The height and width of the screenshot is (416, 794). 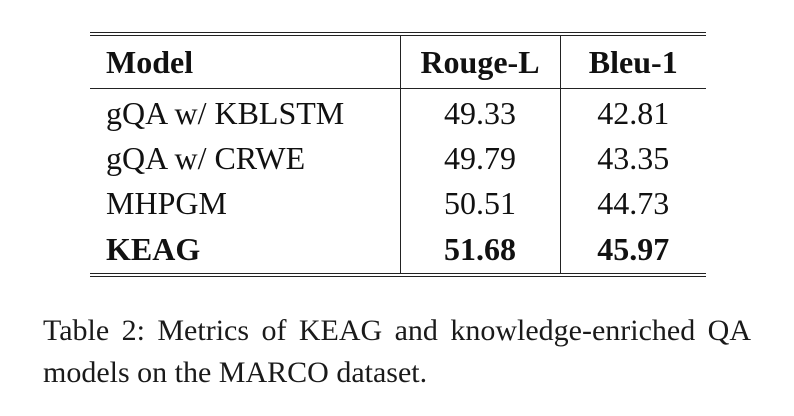 What do you see at coordinates (633, 61) in the screenshot?
I see `header-bleu-1: Bleu-1` at bounding box center [633, 61].